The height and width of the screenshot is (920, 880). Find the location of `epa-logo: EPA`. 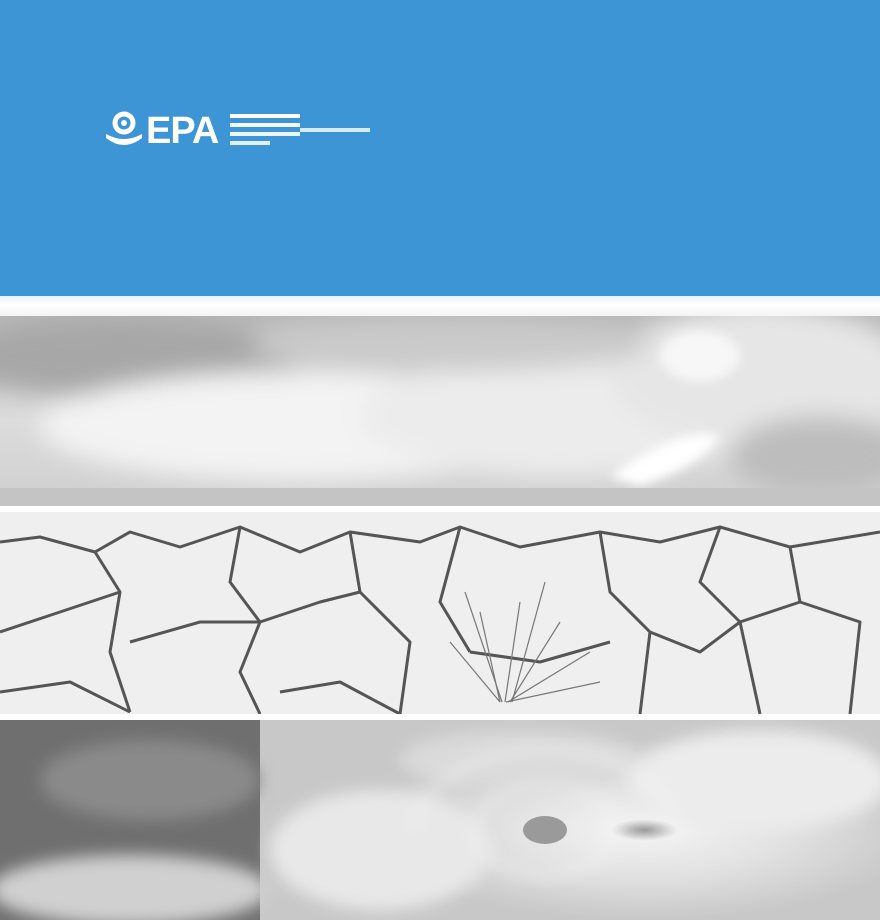

epa-logo: EPA is located at coordinates (239, 131).